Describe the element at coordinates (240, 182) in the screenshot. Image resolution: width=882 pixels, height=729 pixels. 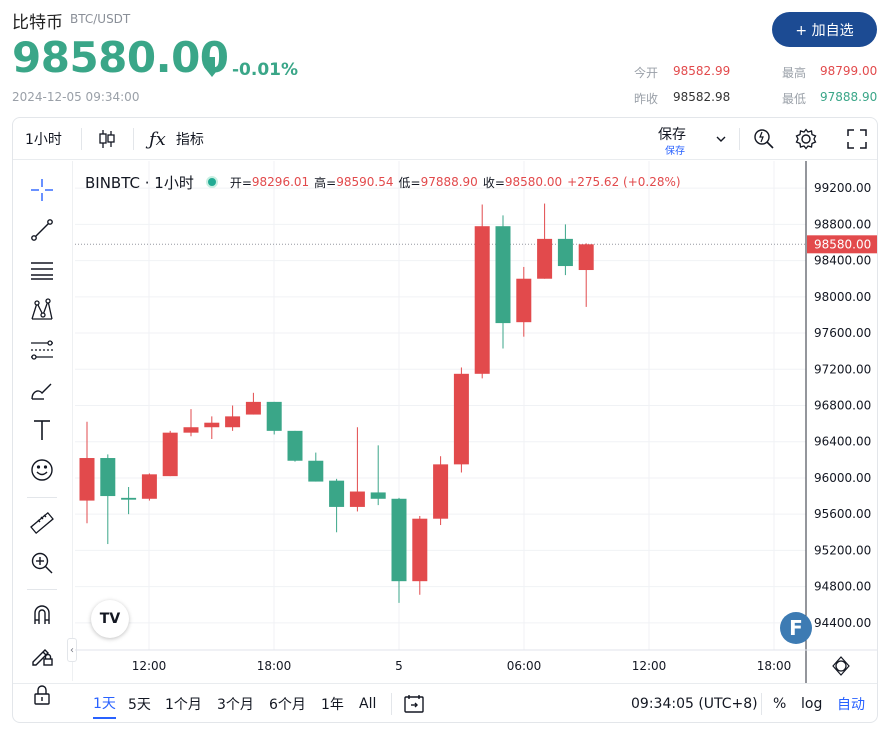
I see `legend-open-label: 开=` at that location.